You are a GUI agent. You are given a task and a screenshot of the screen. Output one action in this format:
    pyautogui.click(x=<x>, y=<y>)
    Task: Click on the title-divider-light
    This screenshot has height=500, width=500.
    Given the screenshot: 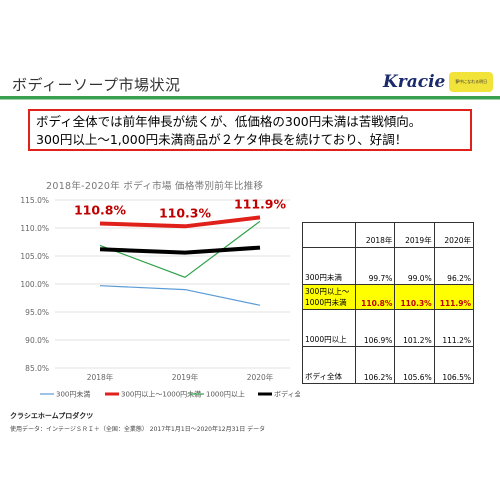 What is the action you would take?
    pyautogui.click(x=250, y=99)
    